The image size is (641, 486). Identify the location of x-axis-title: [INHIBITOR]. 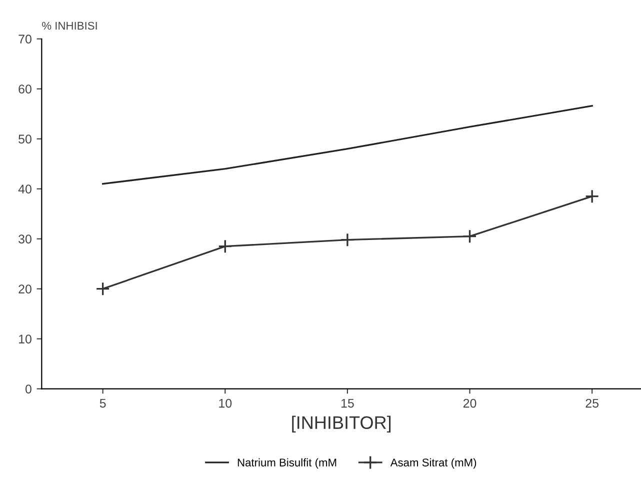
(341, 424).